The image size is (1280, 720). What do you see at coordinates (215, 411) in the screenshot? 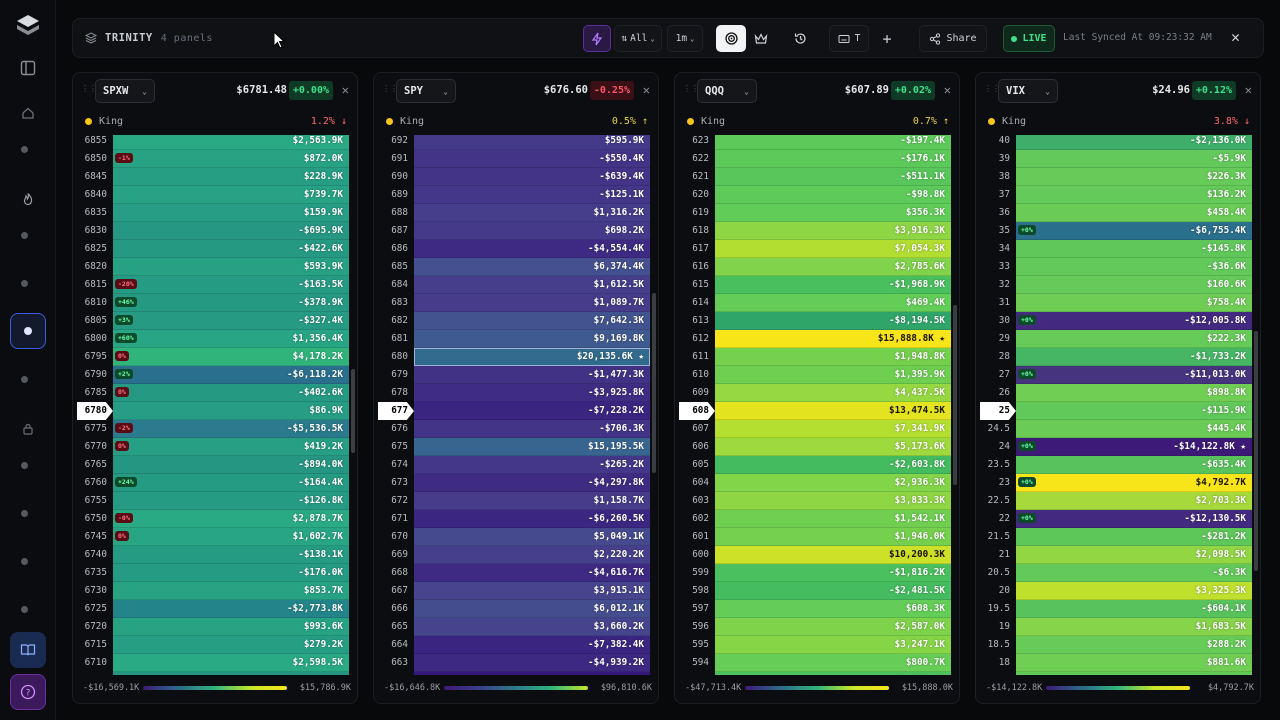
I see `table-row: 6780 $86.9K` at bounding box center [215, 411].